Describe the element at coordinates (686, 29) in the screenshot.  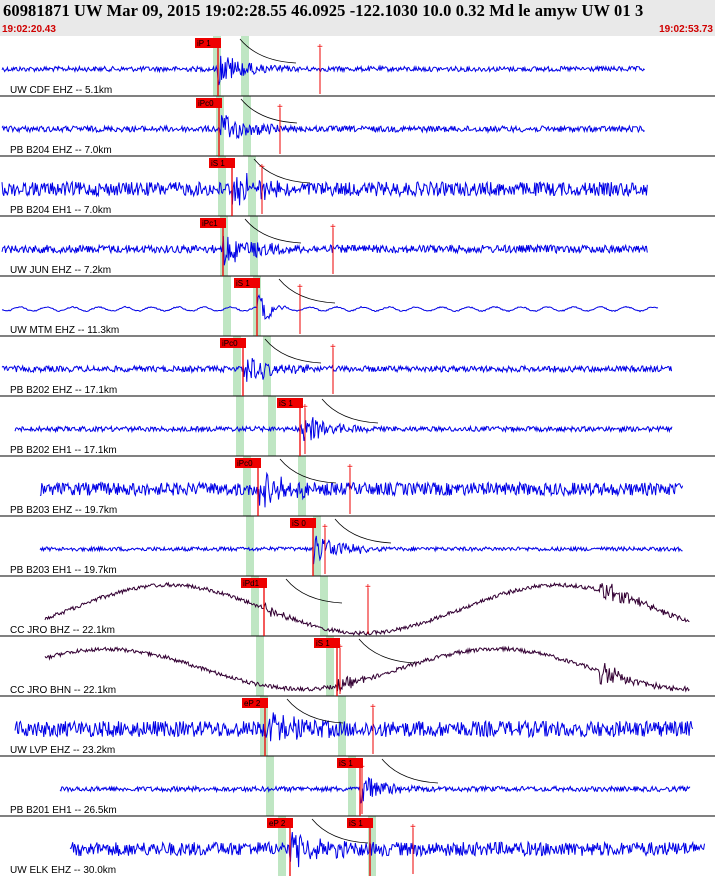
I see `end-time: 19:02:53.73` at that location.